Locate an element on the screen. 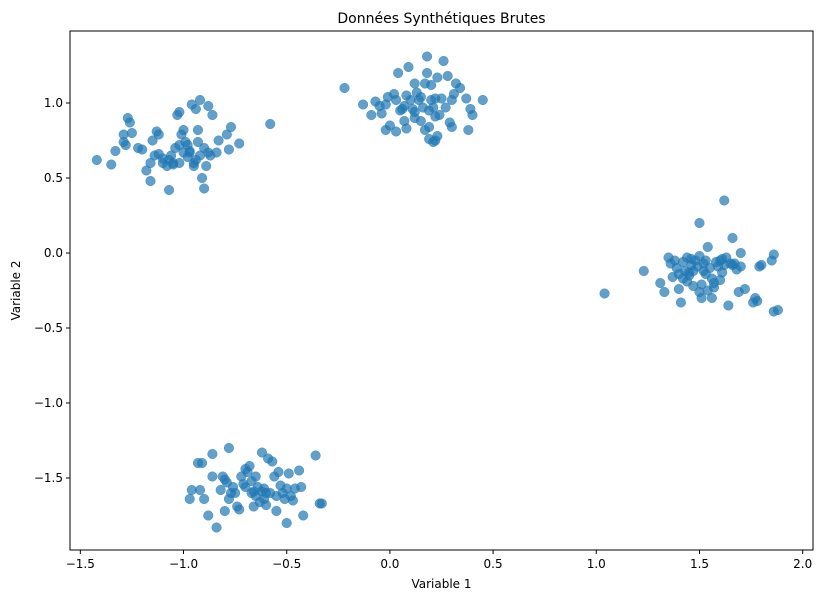  chart-title: Données Synthétiques Brutes is located at coordinates (441, 19).